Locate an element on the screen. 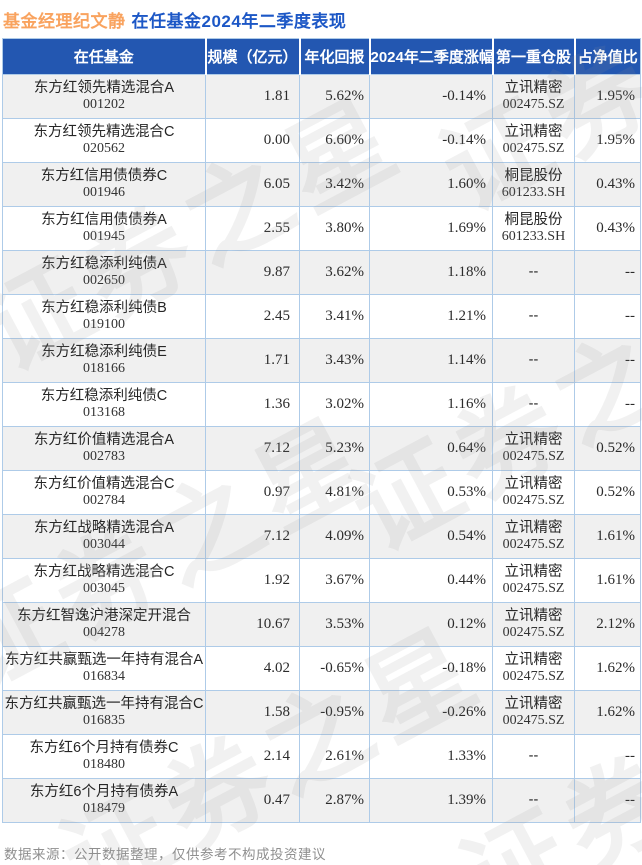 Image resolution: width=642 pixels, height=865 pixels. fund-cell: 东方红共赢甄选一年持有混合A 016834 is located at coordinates (104, 668).